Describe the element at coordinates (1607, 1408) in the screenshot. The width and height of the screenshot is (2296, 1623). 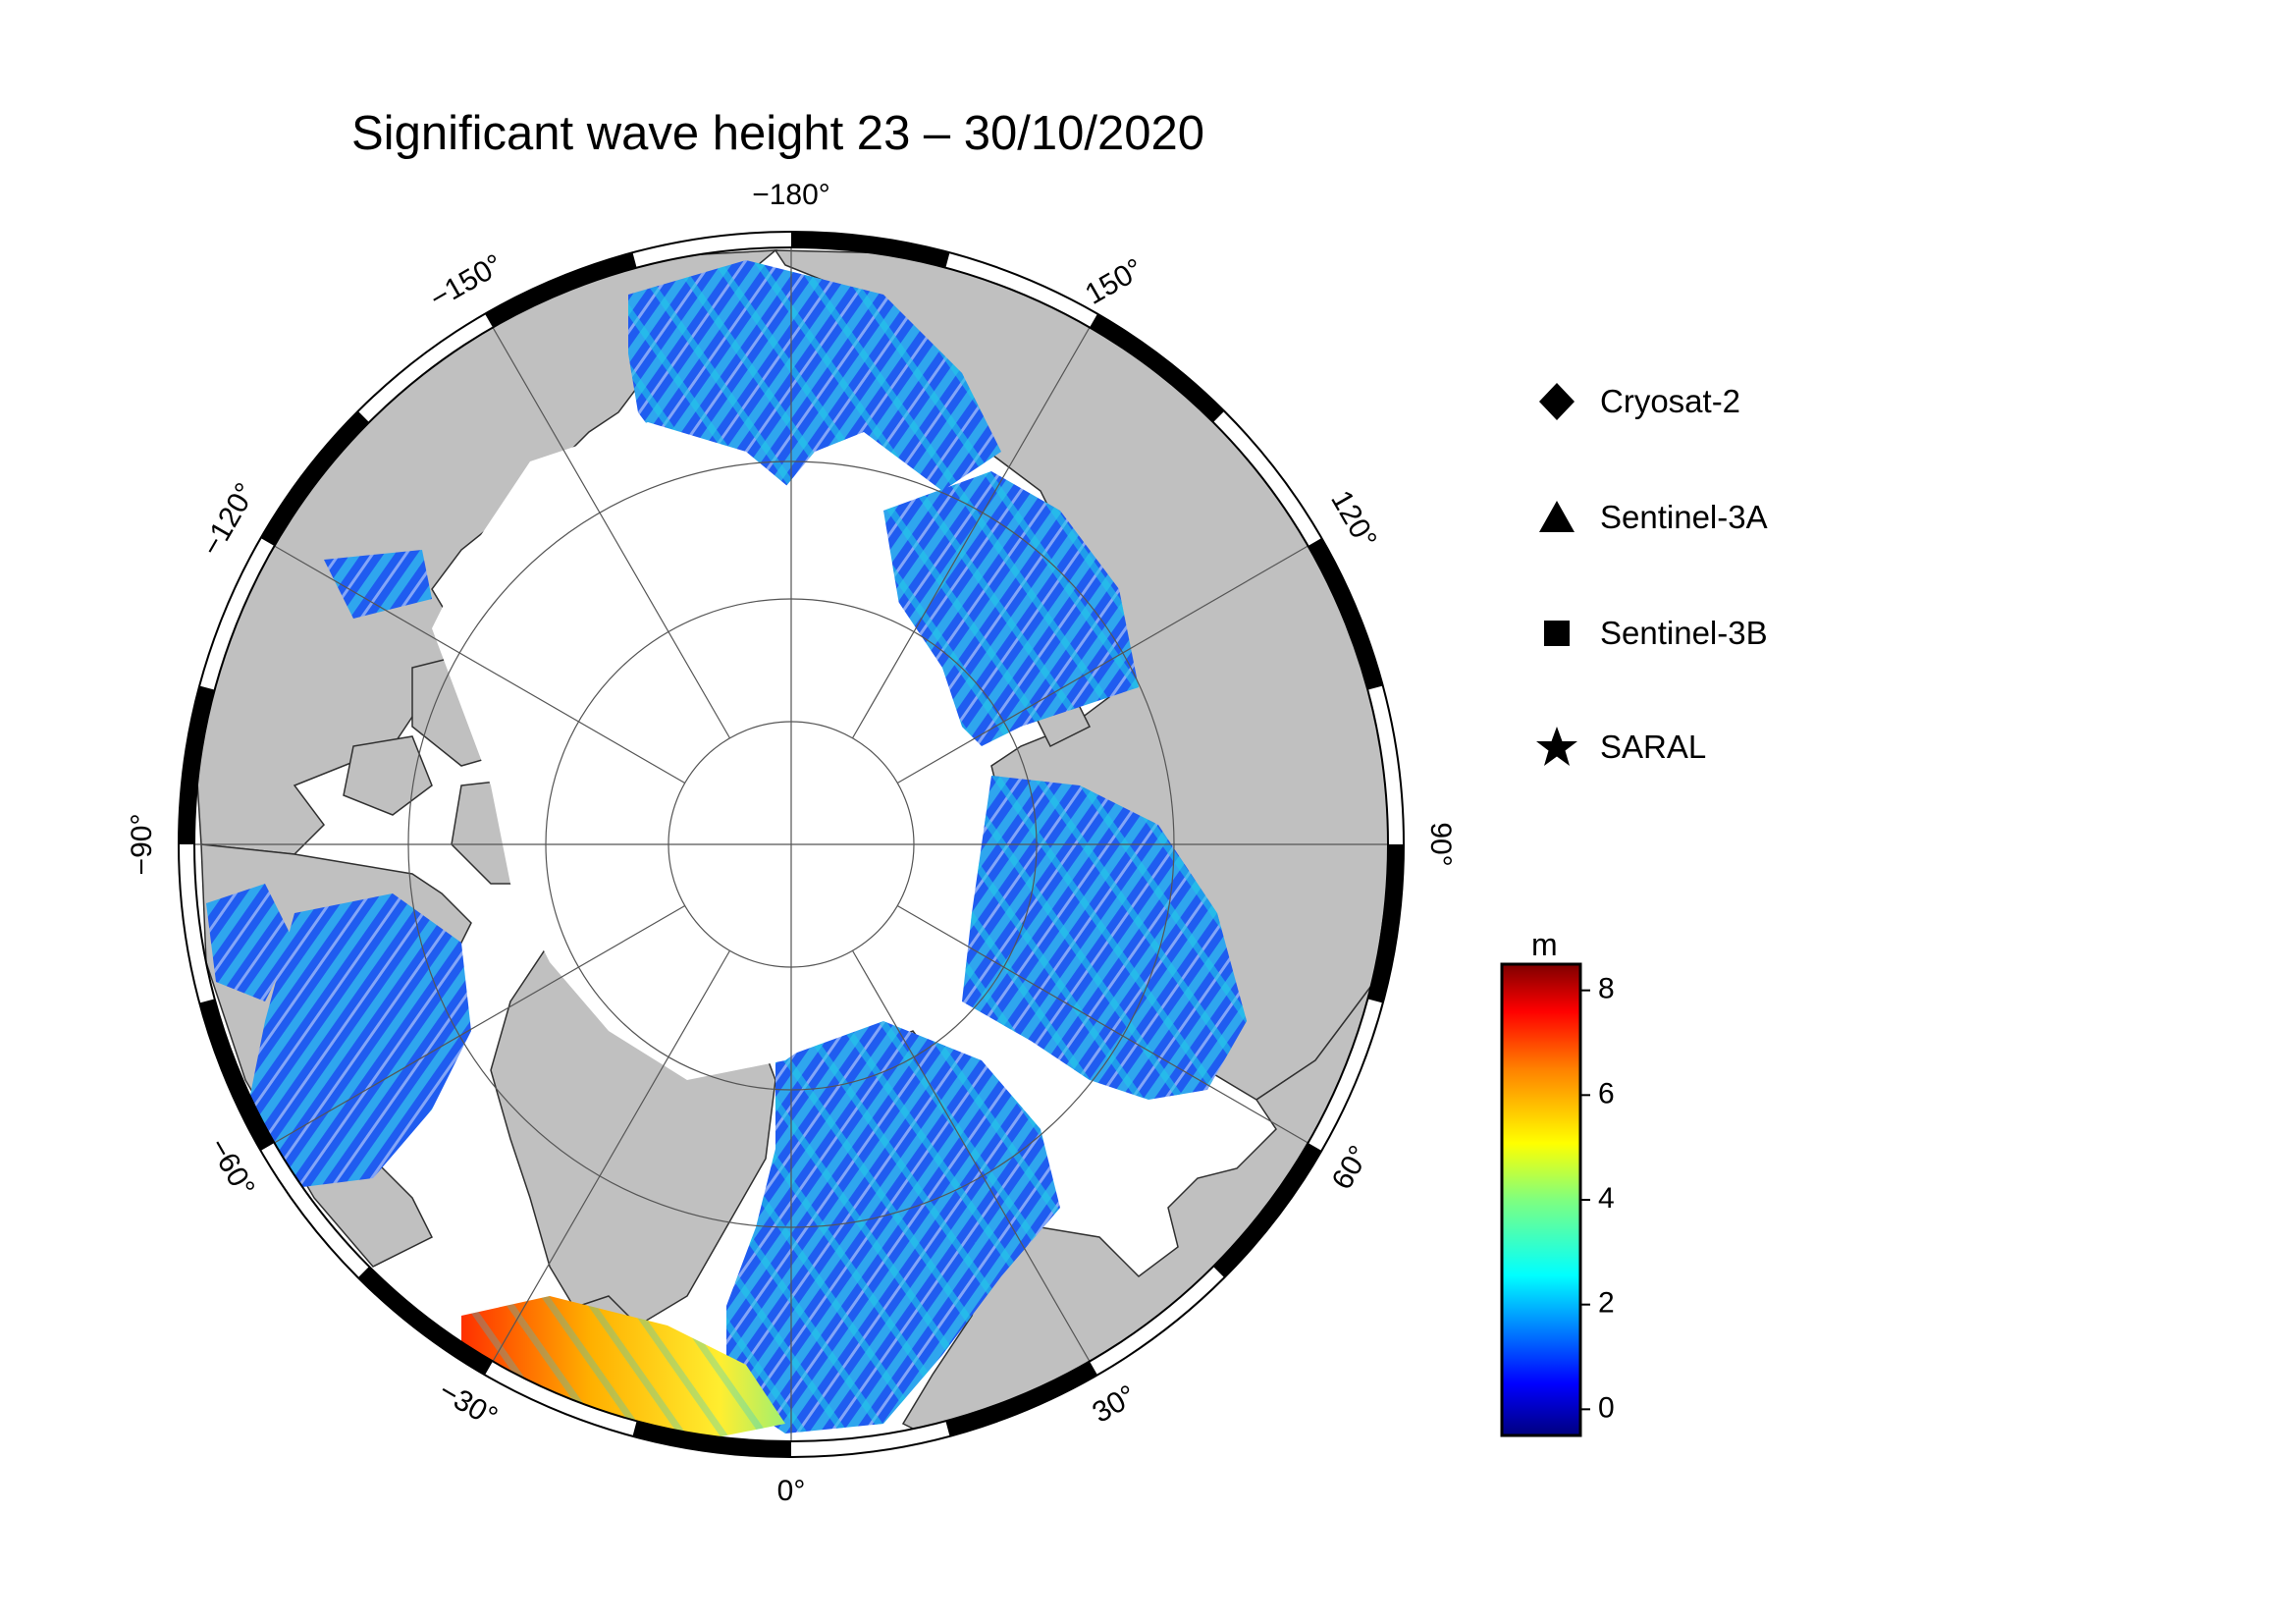
I see `colorbar-tick-label: 0` at that location.